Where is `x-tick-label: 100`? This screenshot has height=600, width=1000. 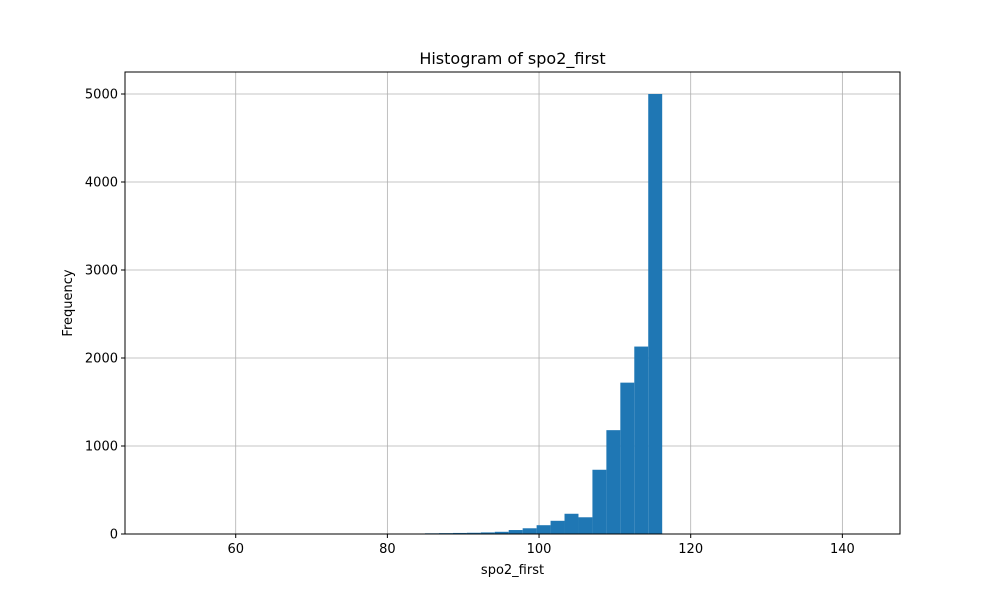
x-tick-label: 100 is located at coordinates (539, 549).